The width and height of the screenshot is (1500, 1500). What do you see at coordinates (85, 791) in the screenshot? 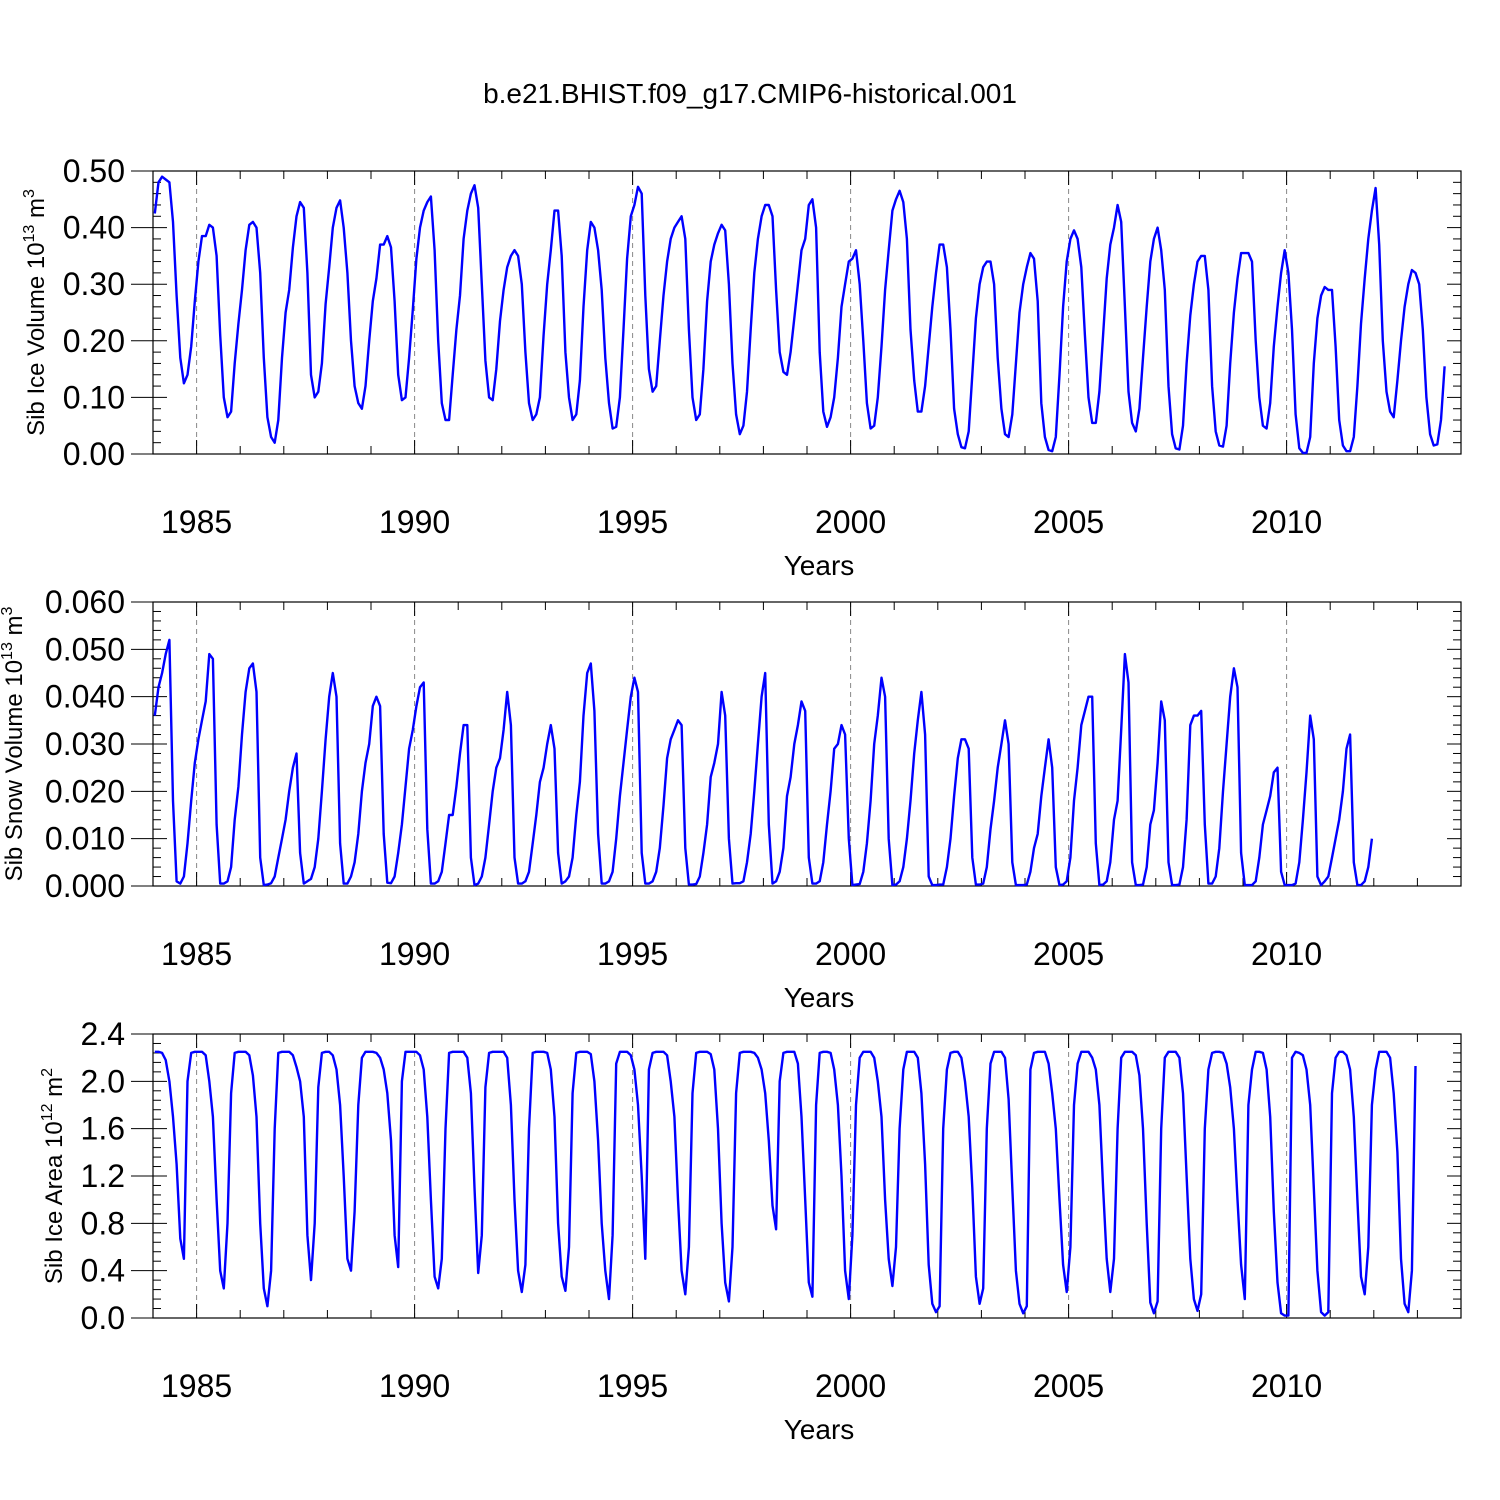
I see `y-tick-label: 0.020` at bounding box center [85, 791].